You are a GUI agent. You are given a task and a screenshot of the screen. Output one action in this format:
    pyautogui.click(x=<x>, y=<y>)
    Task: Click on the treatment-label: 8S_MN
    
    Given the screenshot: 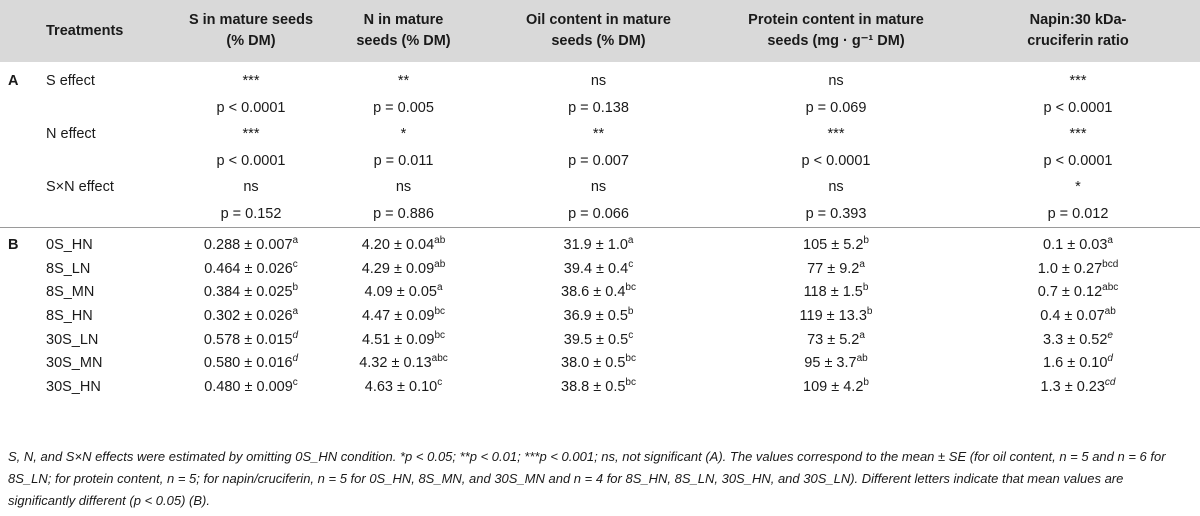 What is the action you would take?
    pyautogui.click(x=70, y=292)
    